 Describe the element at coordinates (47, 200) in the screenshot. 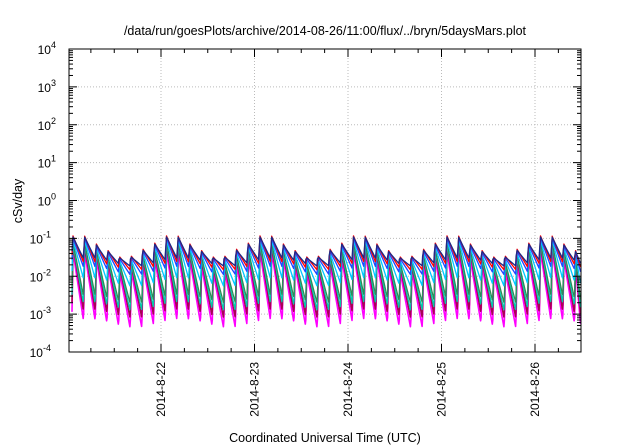

I see `y-tick-label: 10⁰` at that location.